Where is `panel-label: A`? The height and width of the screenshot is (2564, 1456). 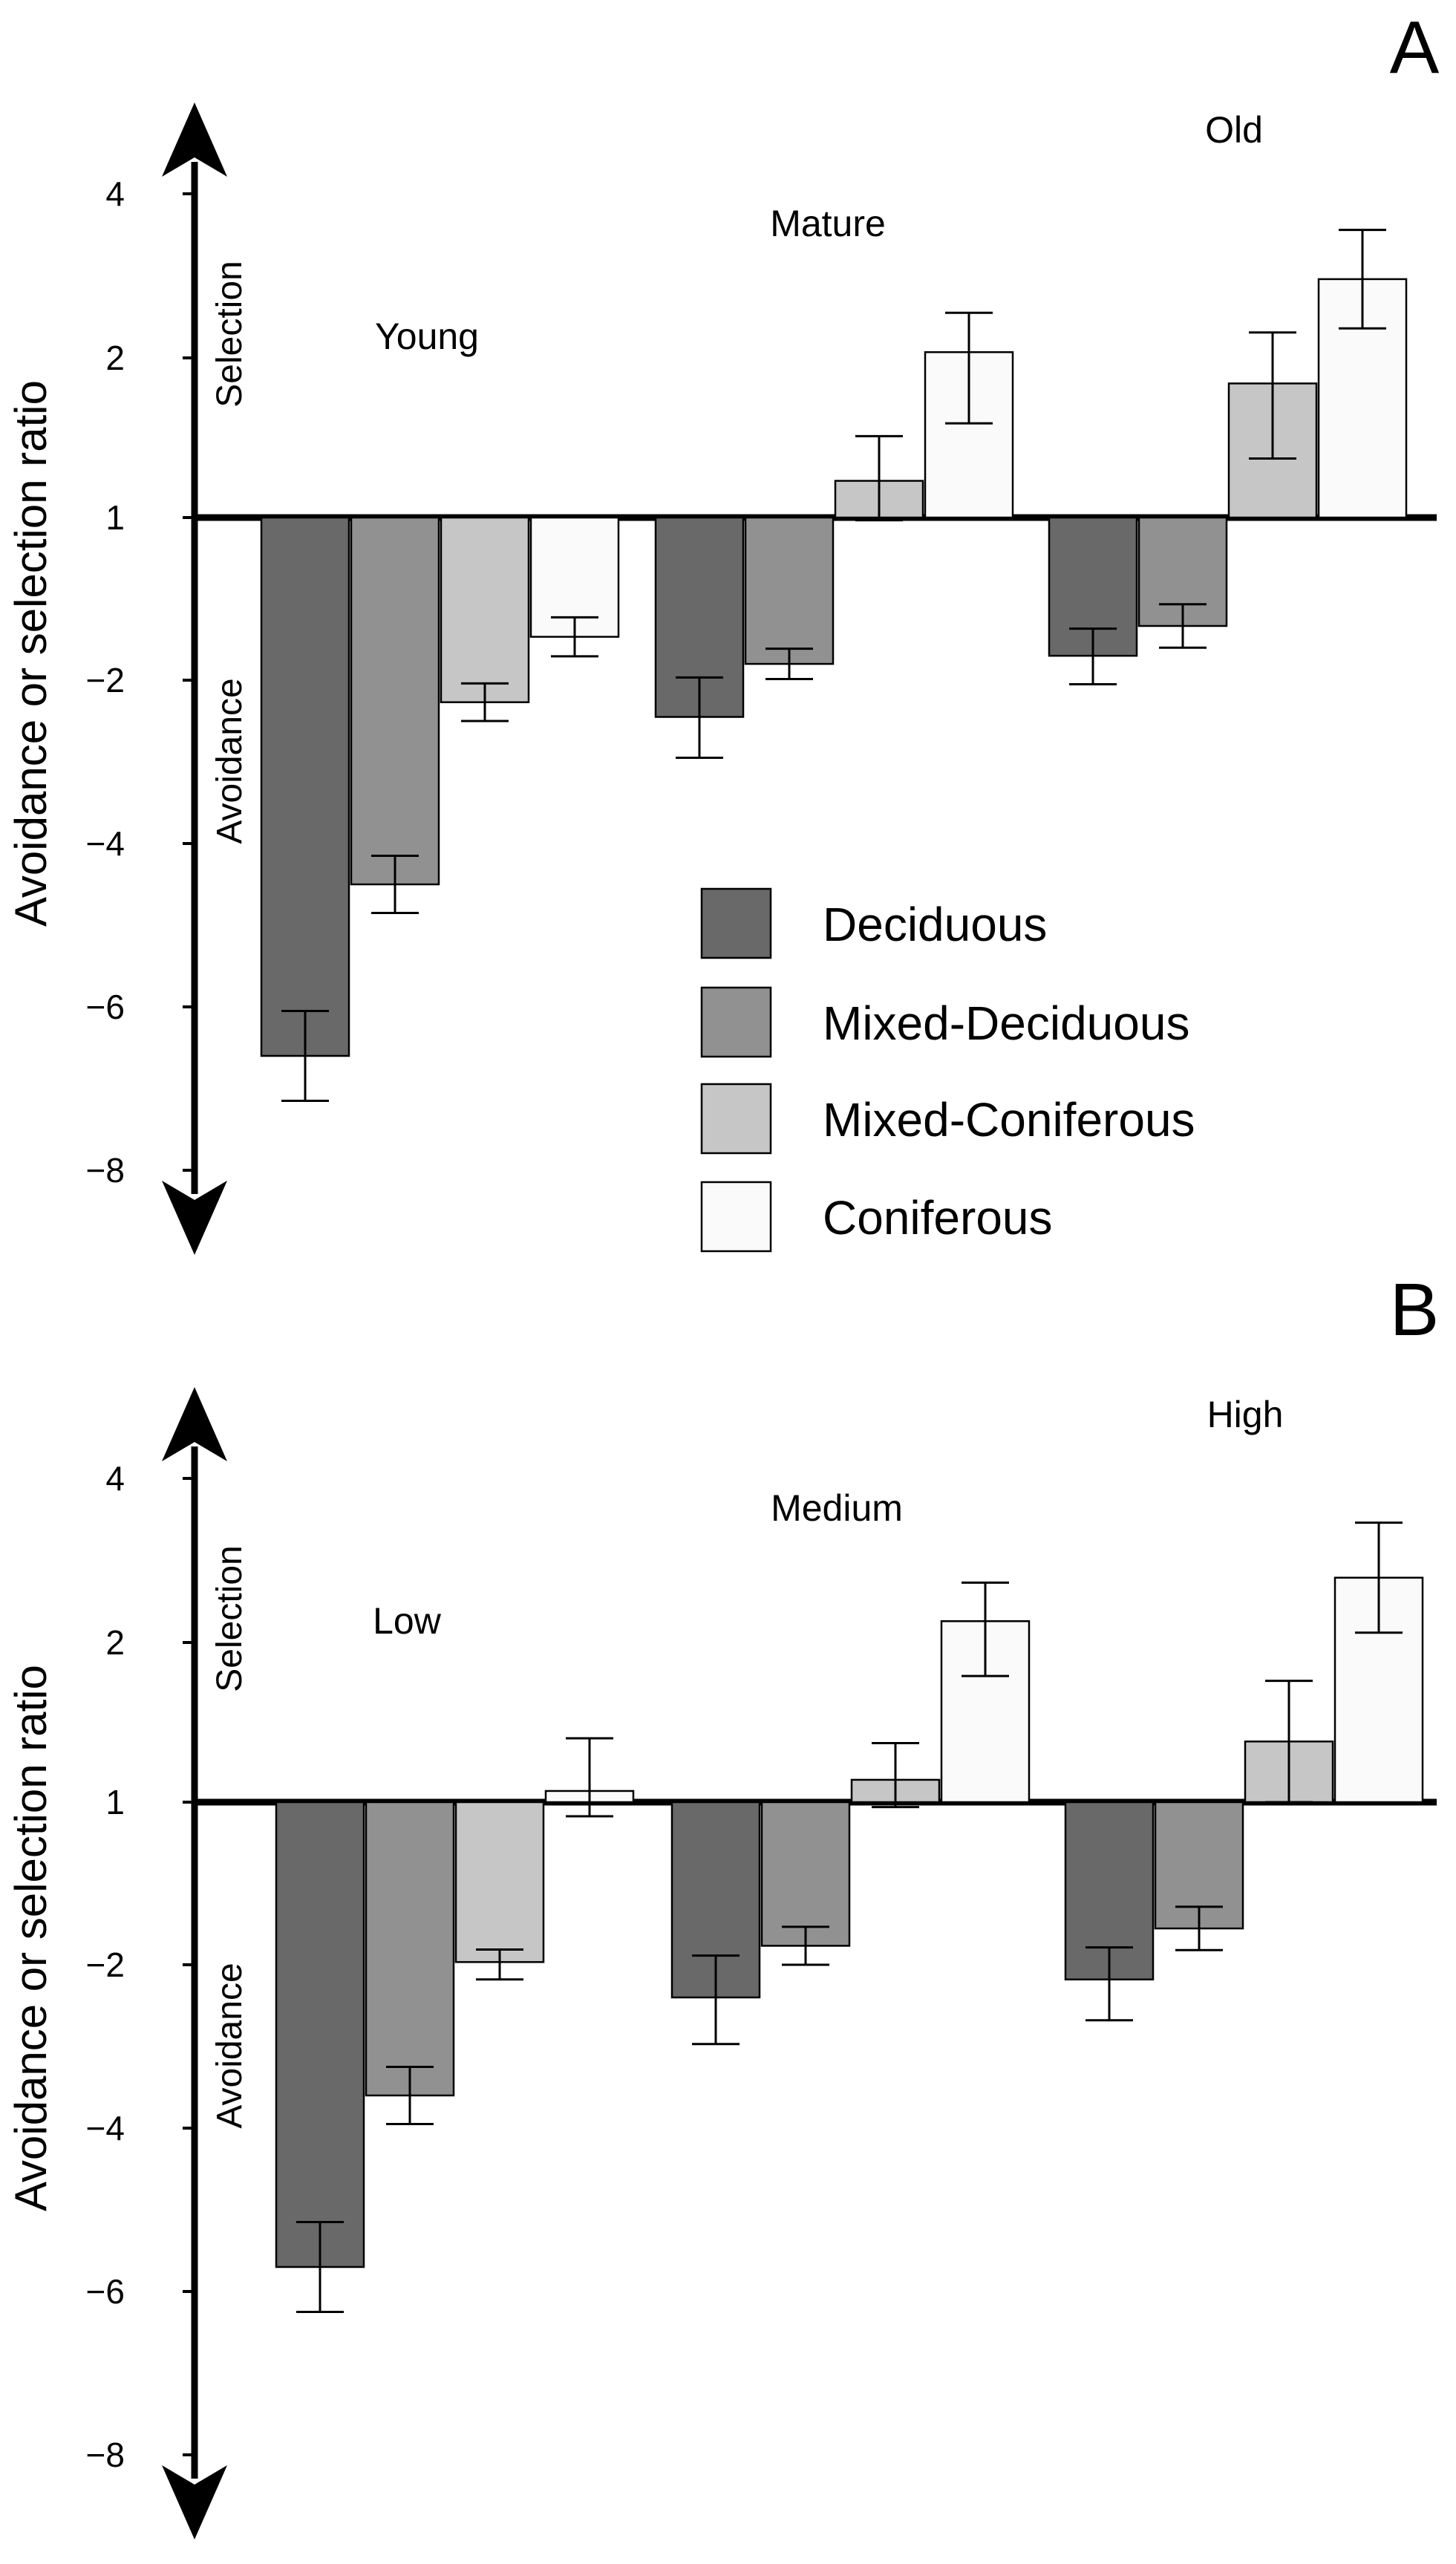
panel-label: A is located at coordinates (1415, 47).